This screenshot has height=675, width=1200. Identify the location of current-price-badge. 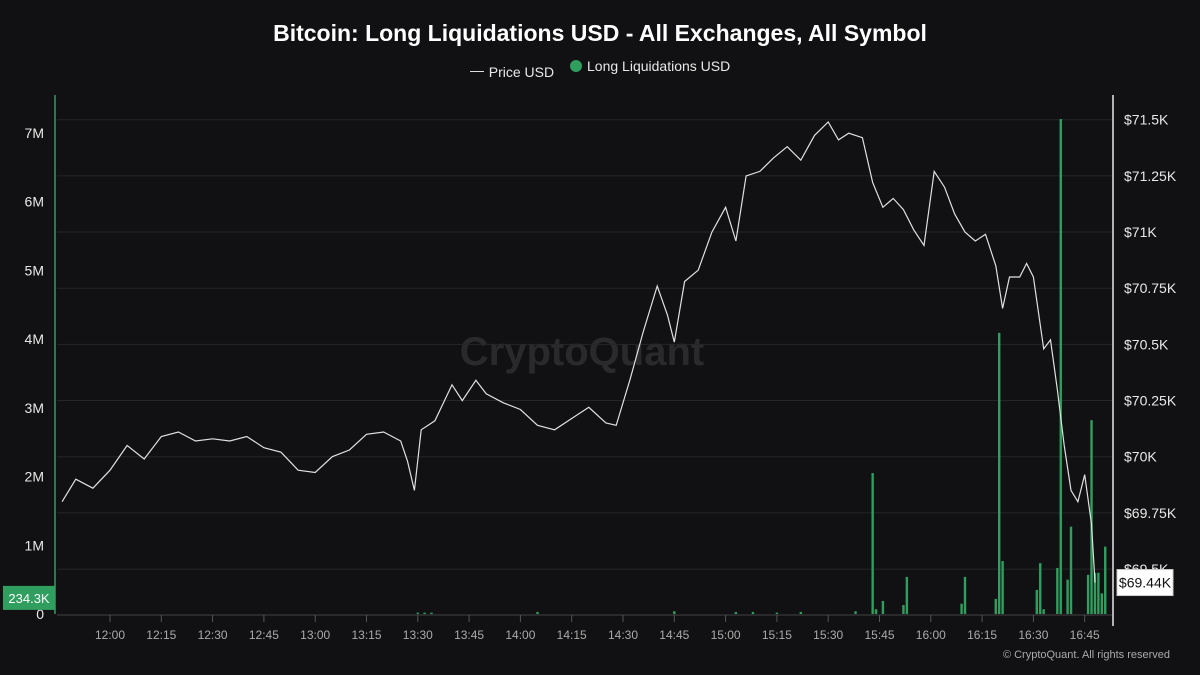
(1145, 583).